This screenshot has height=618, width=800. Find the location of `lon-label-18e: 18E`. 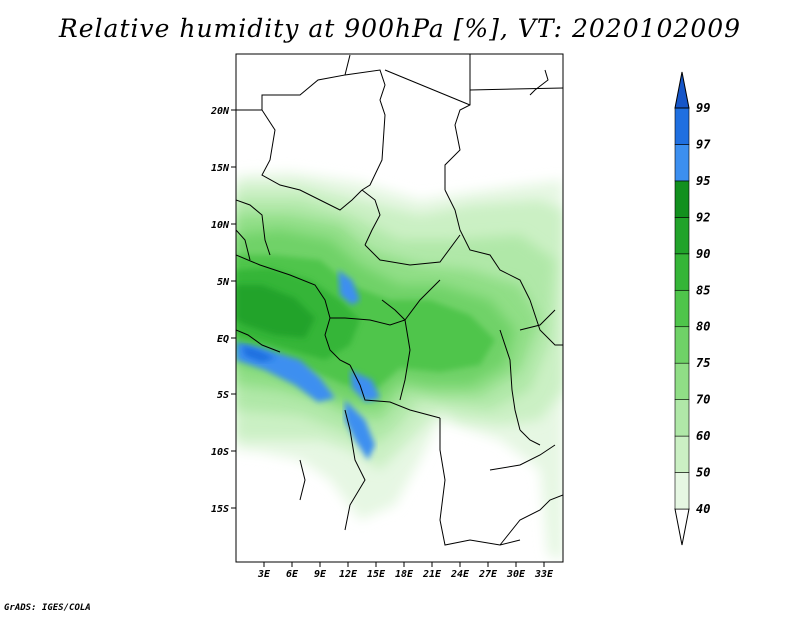

lon-label-18e: 18E is located at coordinates (404, 574).